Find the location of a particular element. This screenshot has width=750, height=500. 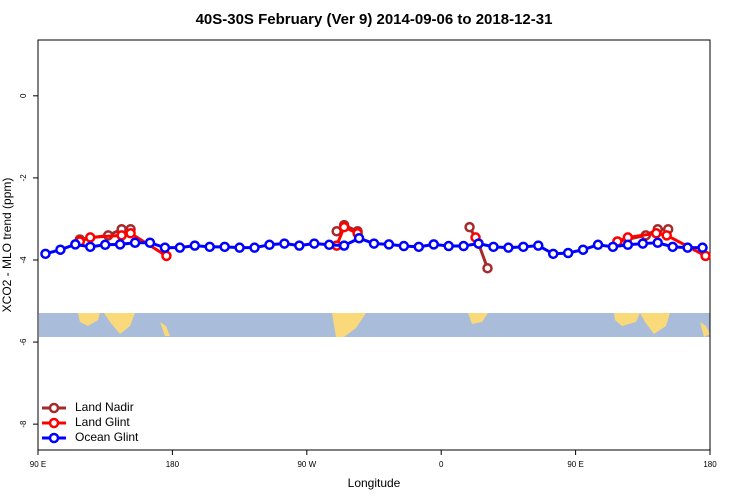

legend-label: Land Glint is located at coordinates (102, 422).